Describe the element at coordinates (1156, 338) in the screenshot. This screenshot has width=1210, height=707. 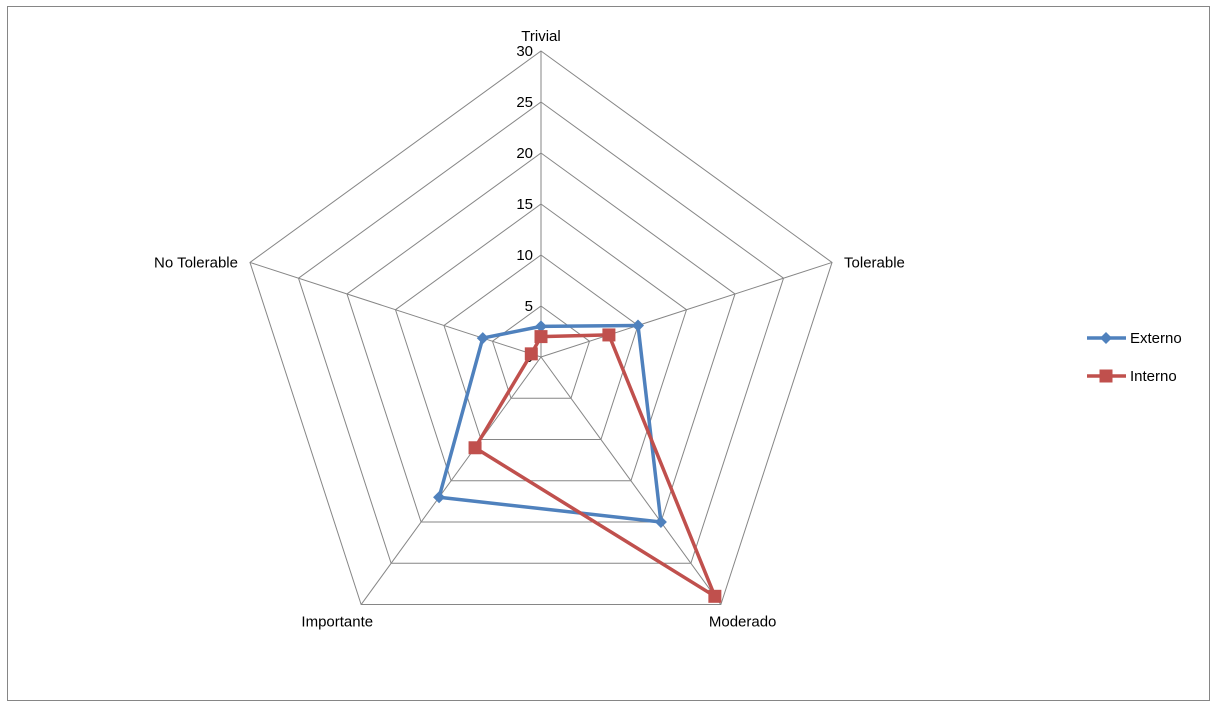
I see `legend-label: Externo` at that location.